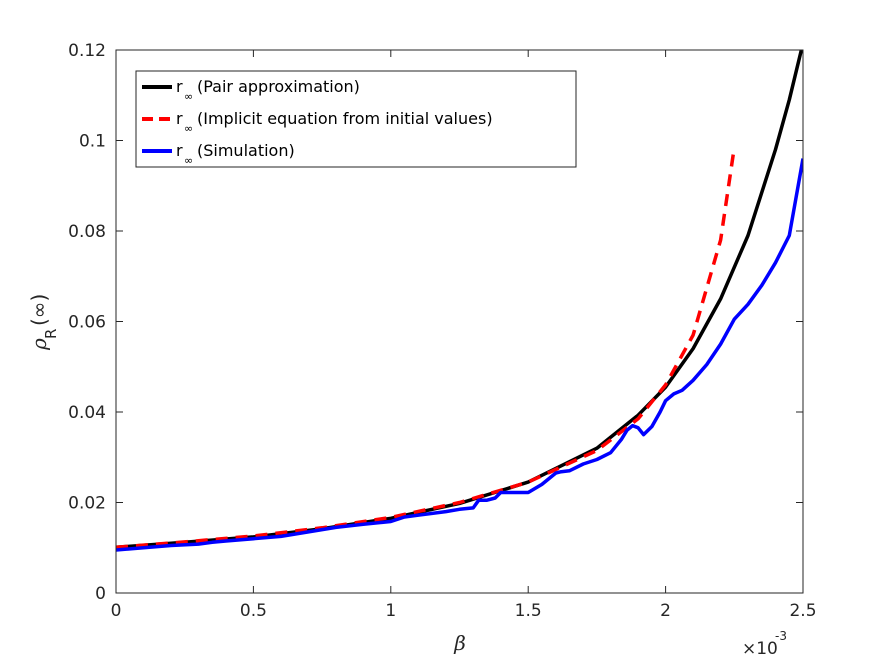 The image size is (887, 669). What do you see at coordinates (760, 649) in the screenshot?
I see `x-exponent-base: ×10` at bounding box center [760, 649].